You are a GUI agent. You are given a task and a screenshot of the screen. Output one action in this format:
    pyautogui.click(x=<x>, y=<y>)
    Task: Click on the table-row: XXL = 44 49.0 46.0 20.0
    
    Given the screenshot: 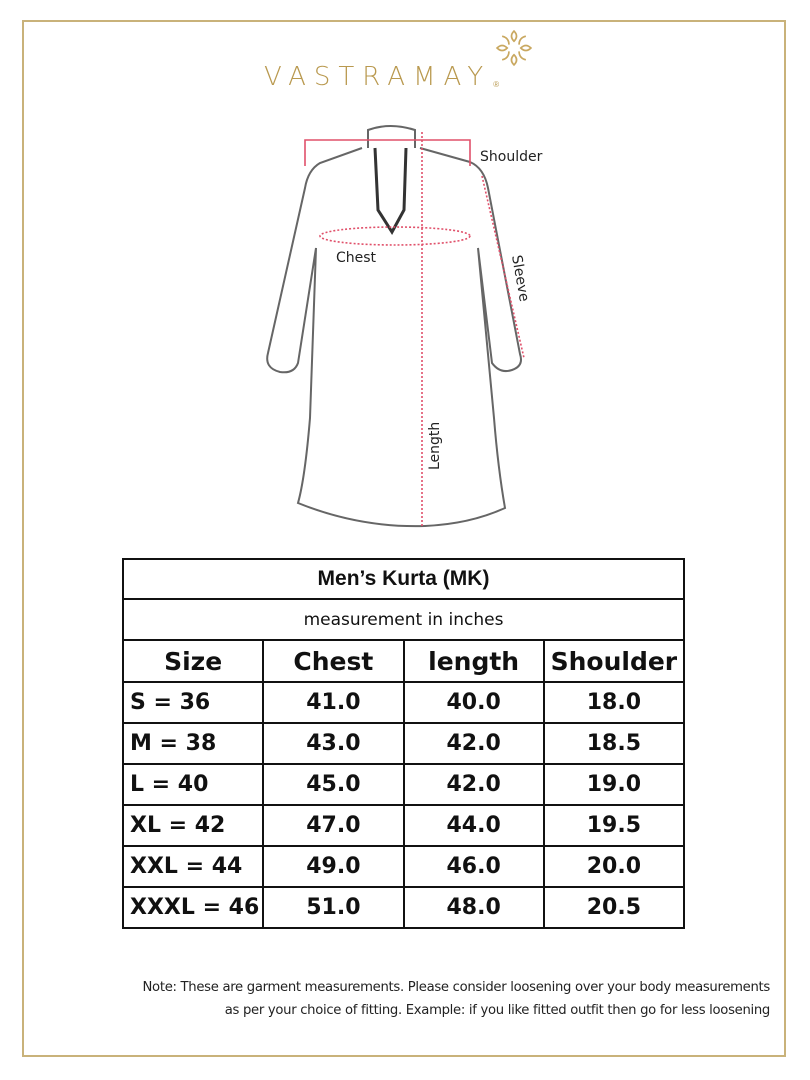 What is the action you would take?
    pyautogui.click(x=403, y=866)
    